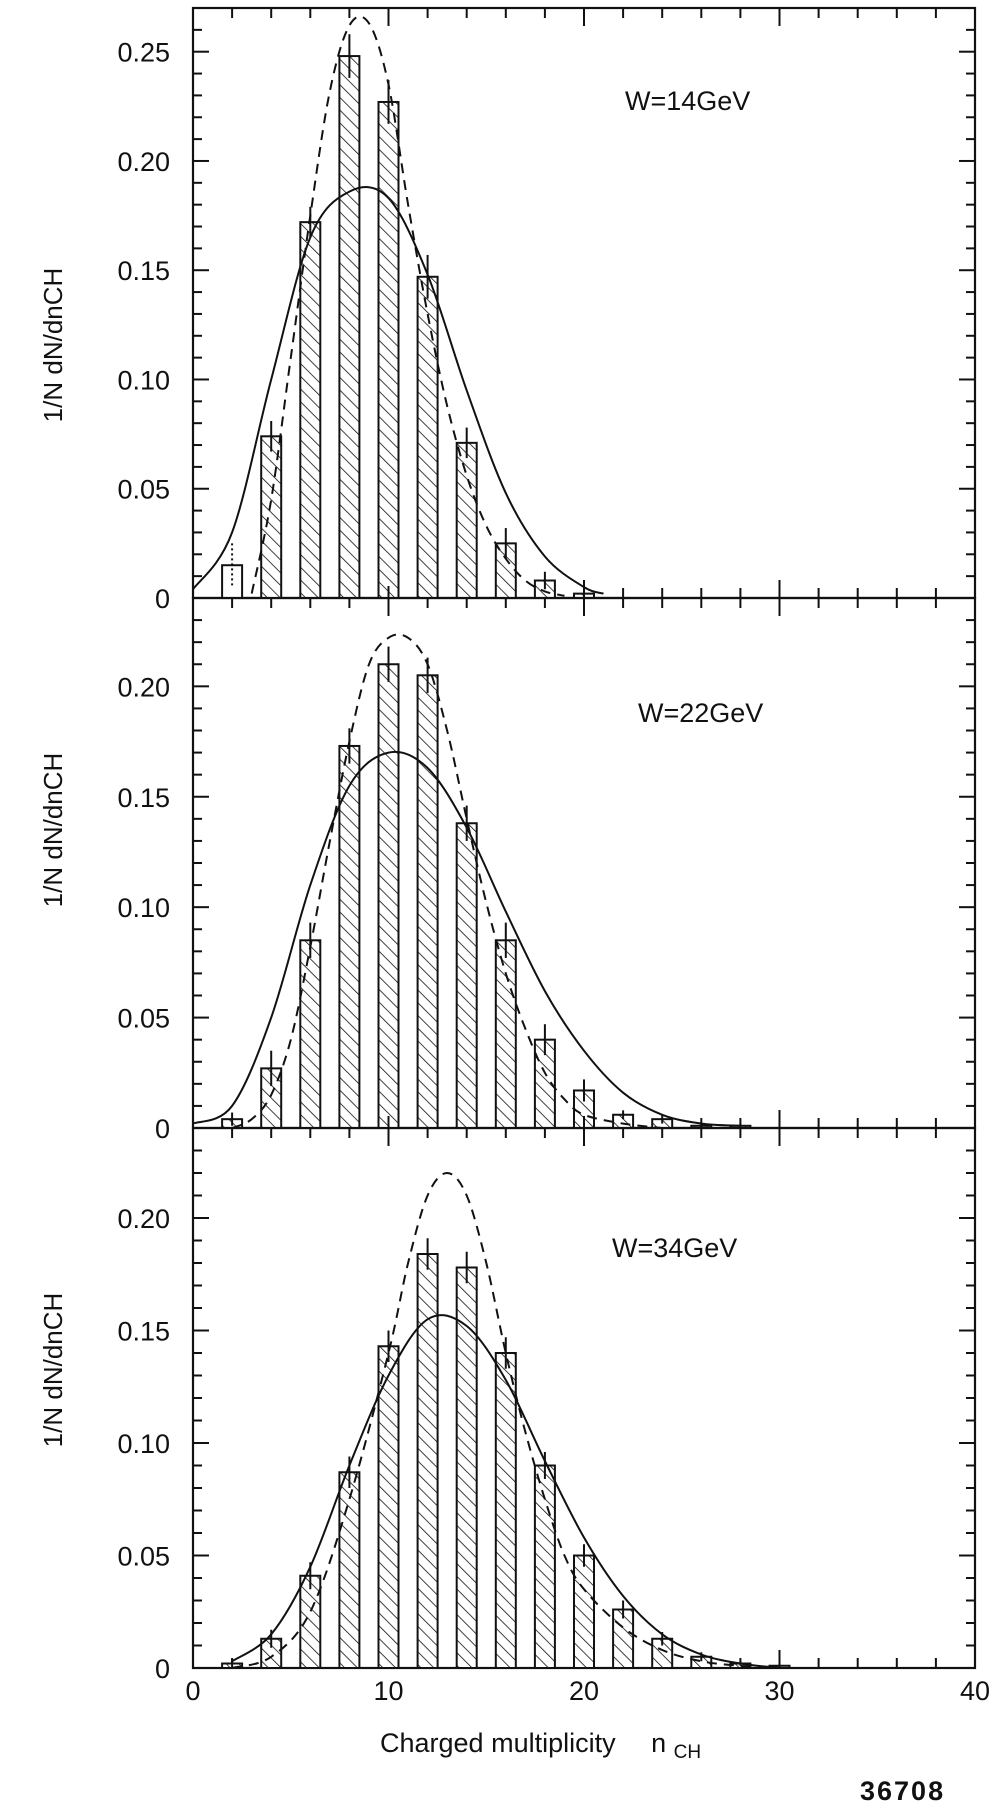 The height and width of the screenshot is (1814, 1003). What do you see at coordinates (498, 1743) in the screenshot?
I see `x-axis-label-text: Charged multiplicity` at bounding box center [498, 1743].